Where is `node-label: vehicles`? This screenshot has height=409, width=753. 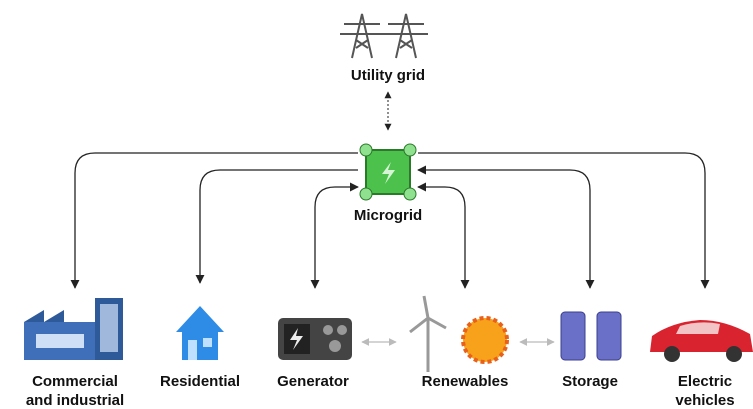
node-label: vehicles is located at coordinates (704, 400).